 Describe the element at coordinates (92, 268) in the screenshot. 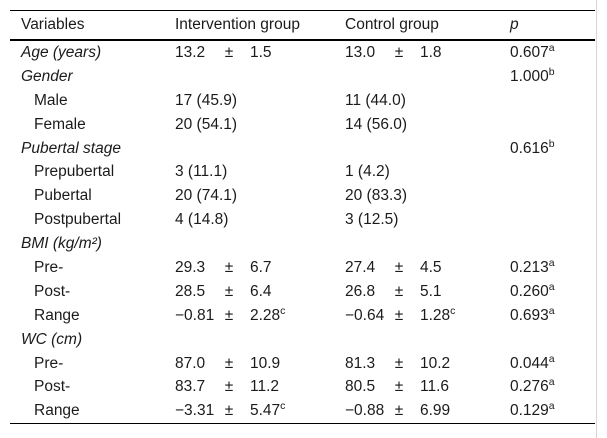

I see `cell-variable: Pre-` at that location.